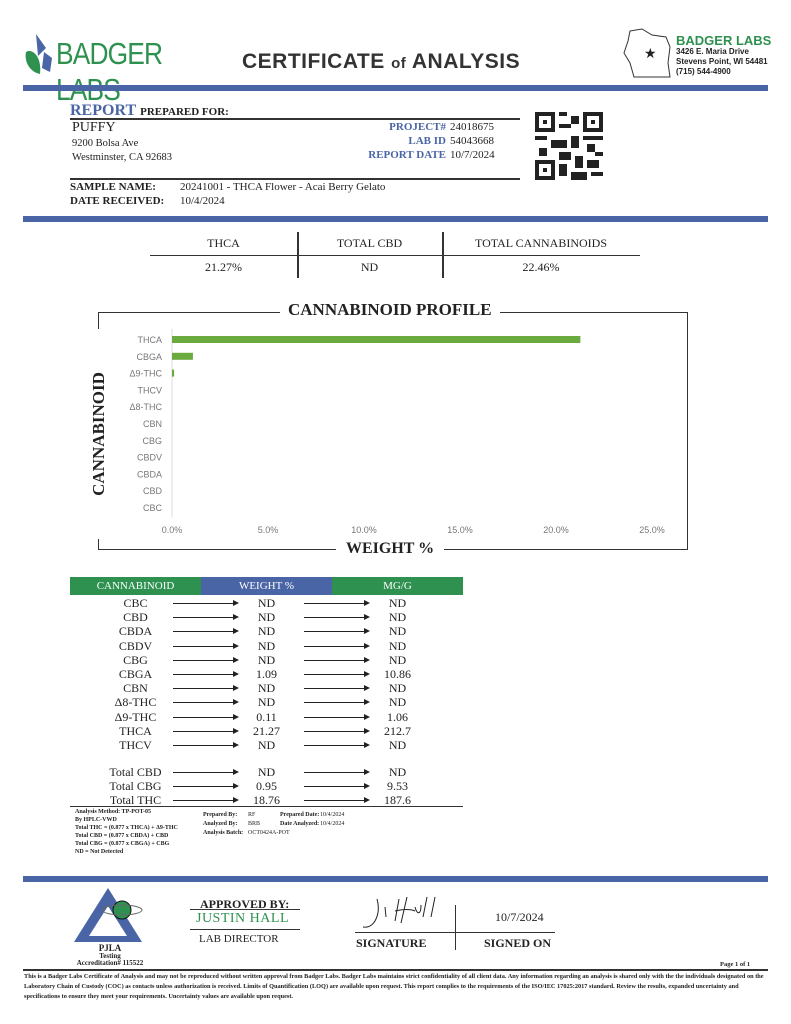 This screenshot has width=791, height=1024. What do you see at coordinates (735, 964) in the screenshot?
I see `page-number: Page 1 of 1` at bounding box center [735, 964].